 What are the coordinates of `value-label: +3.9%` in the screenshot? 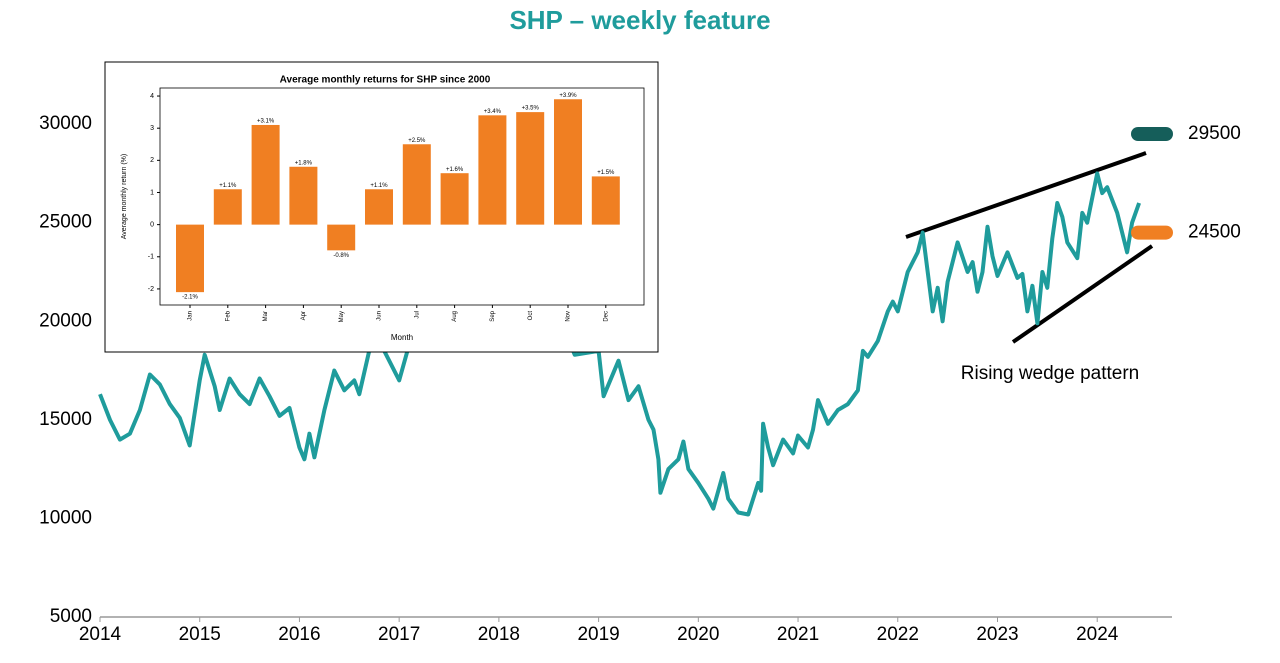 It's located at (568, 96).